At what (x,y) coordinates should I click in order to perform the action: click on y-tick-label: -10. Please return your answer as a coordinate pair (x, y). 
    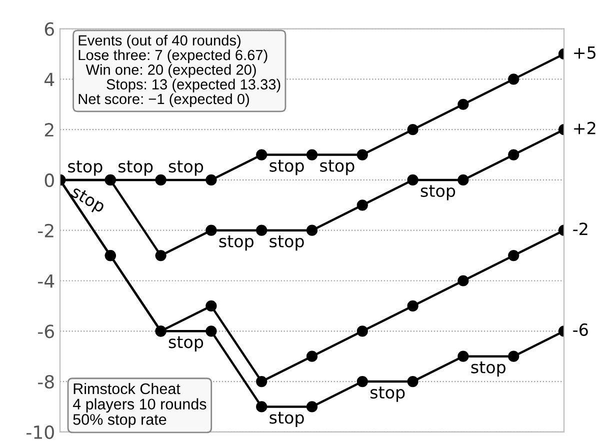
    Looking at the image, I should click on (40, 432).